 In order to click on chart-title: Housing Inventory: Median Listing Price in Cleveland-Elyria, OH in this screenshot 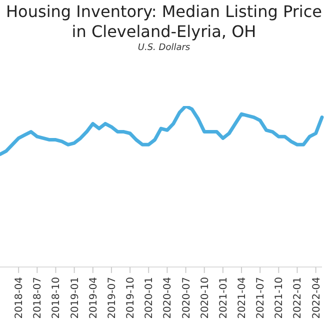, I will do `click(164, 21)`.